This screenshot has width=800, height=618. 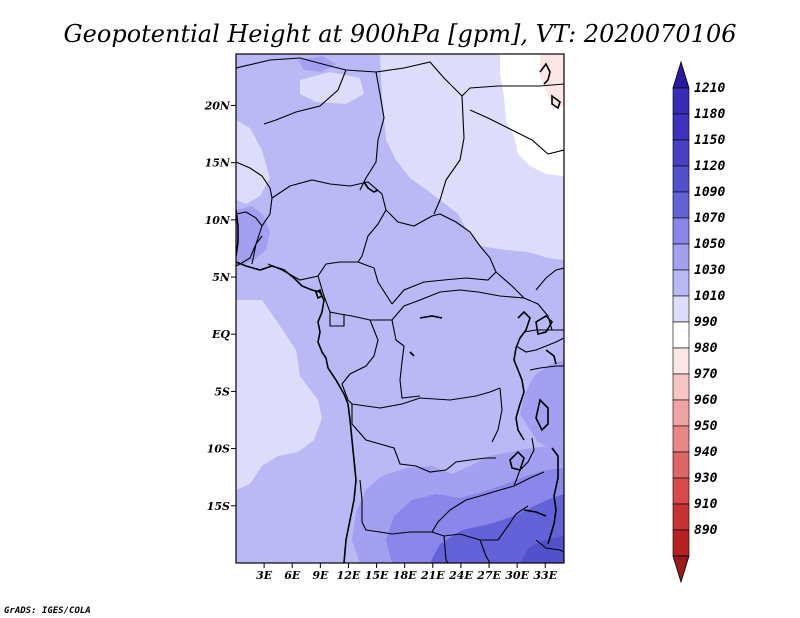 I want to click on colorbar-label: 970, so click(x=706, y=374).